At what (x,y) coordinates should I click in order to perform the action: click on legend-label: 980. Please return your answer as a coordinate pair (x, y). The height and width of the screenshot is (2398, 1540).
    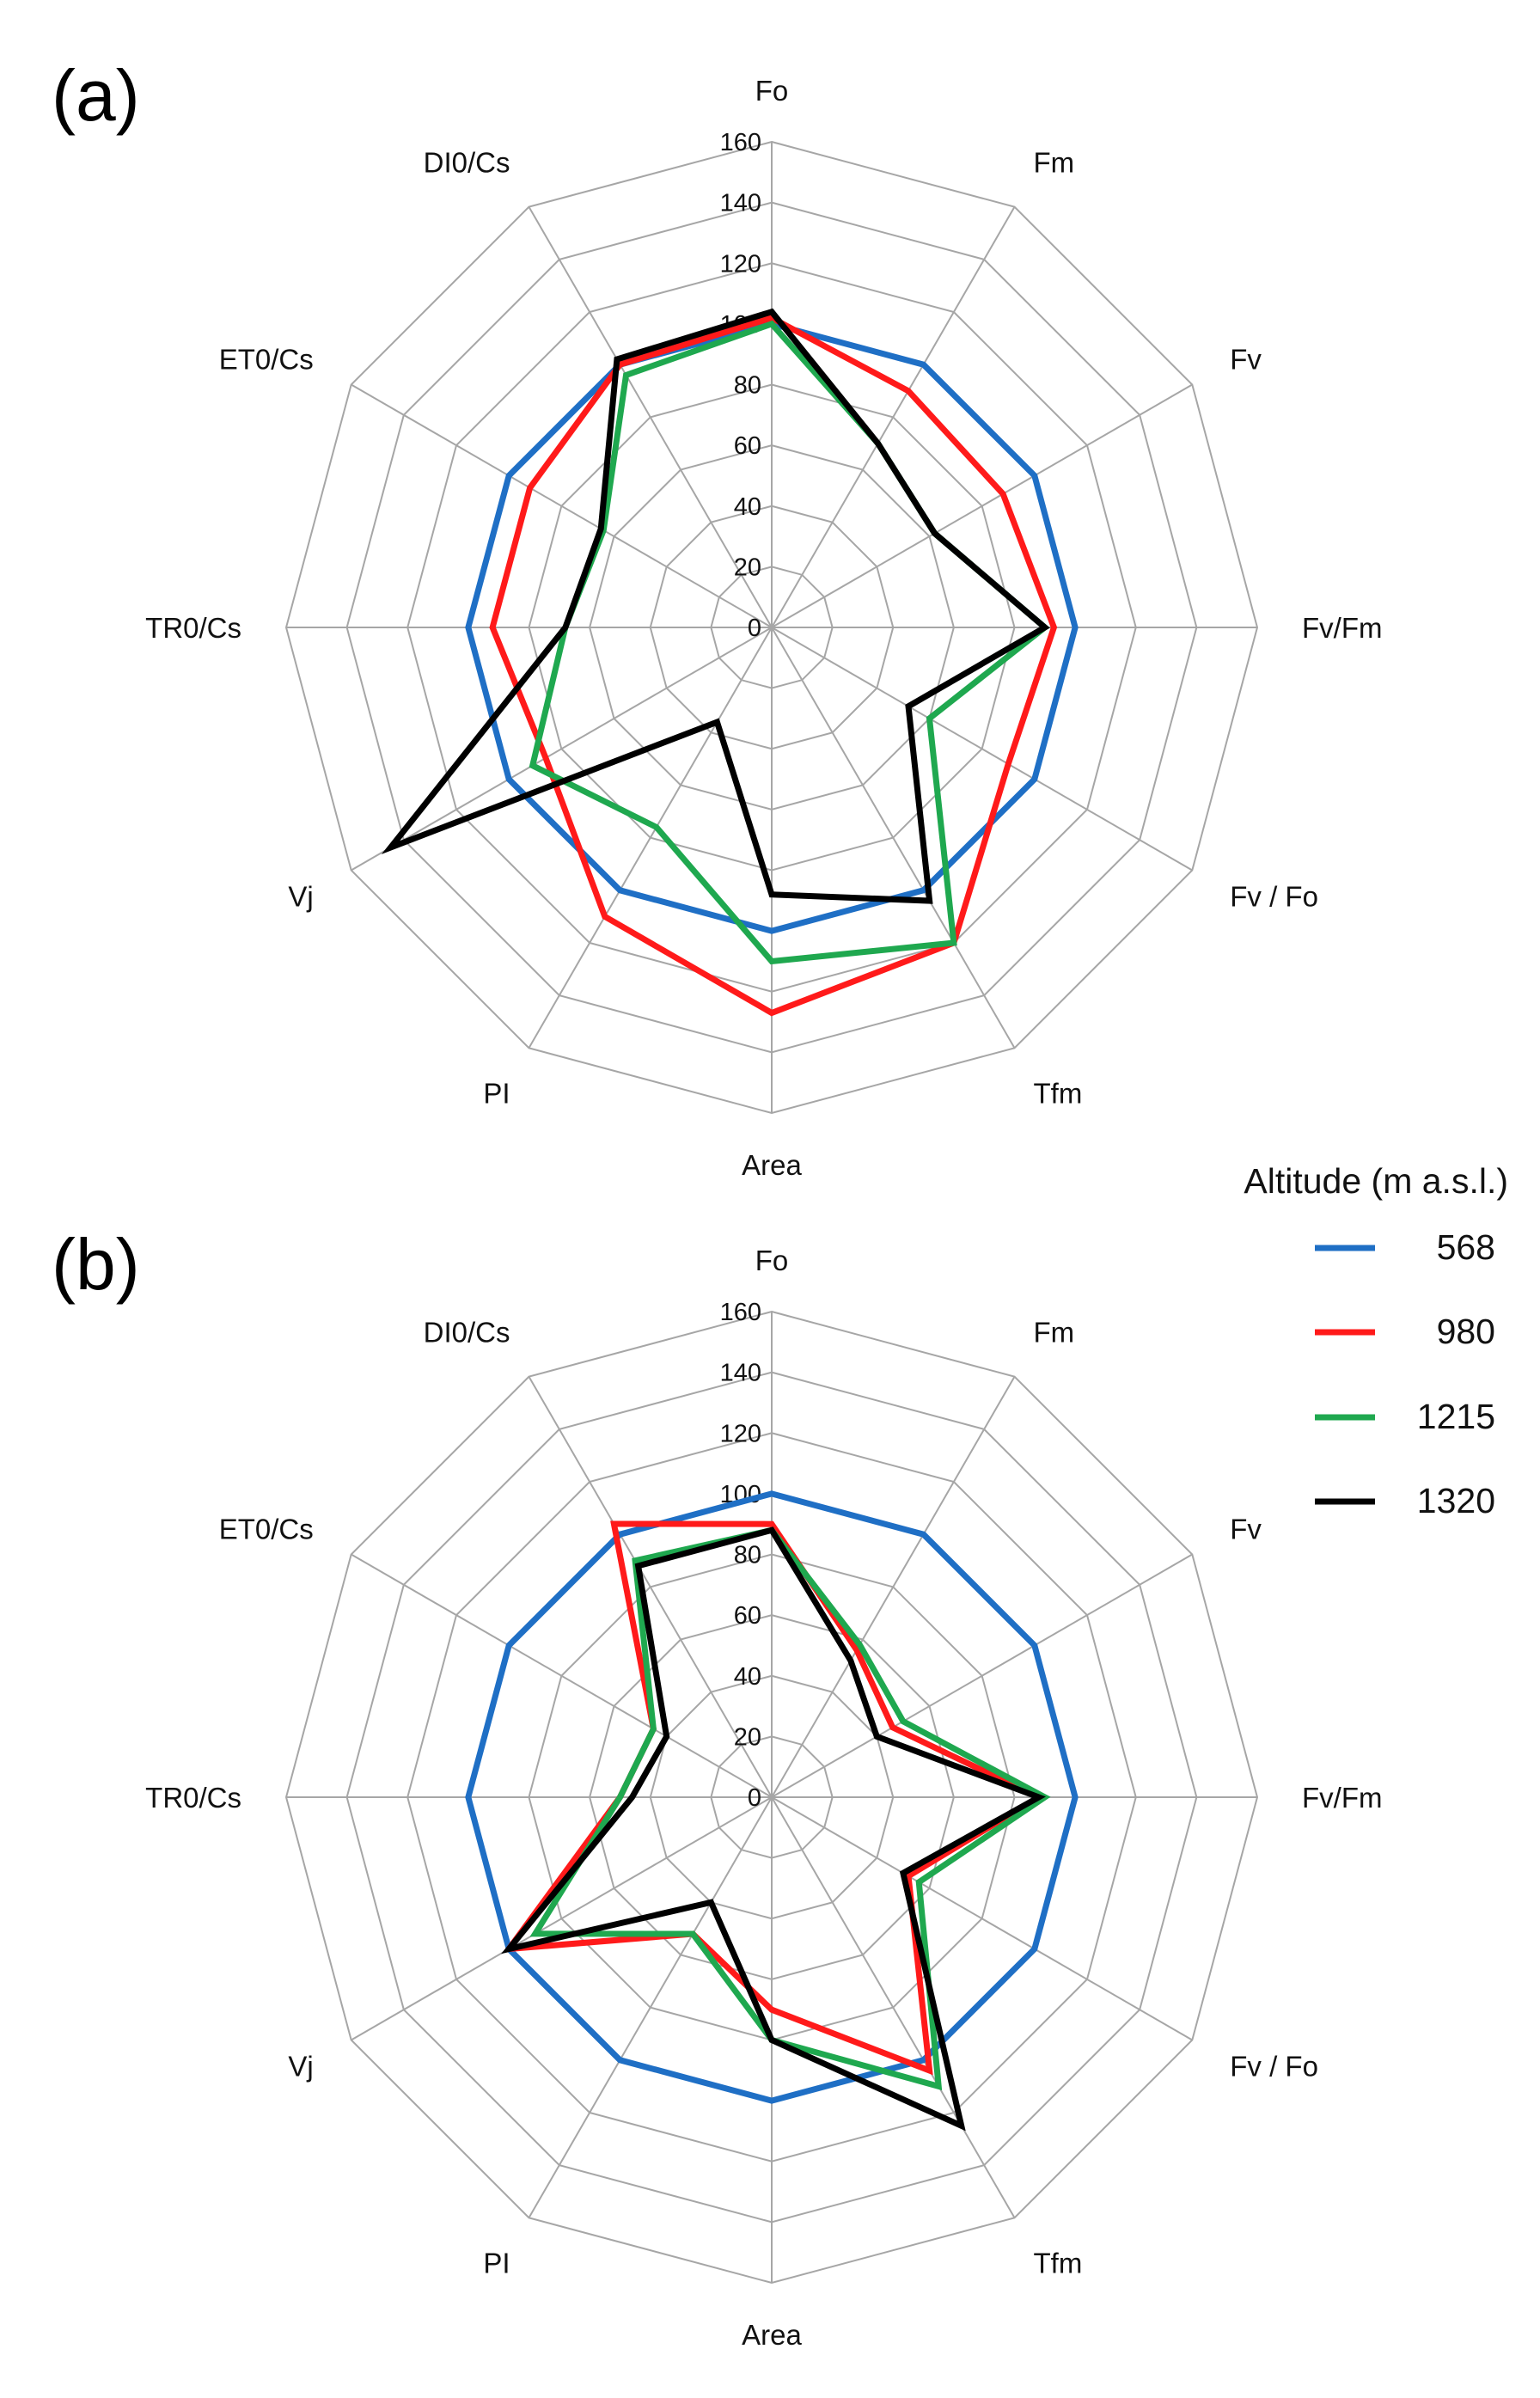
    Looking at the image, I should click on (1466, 1331).